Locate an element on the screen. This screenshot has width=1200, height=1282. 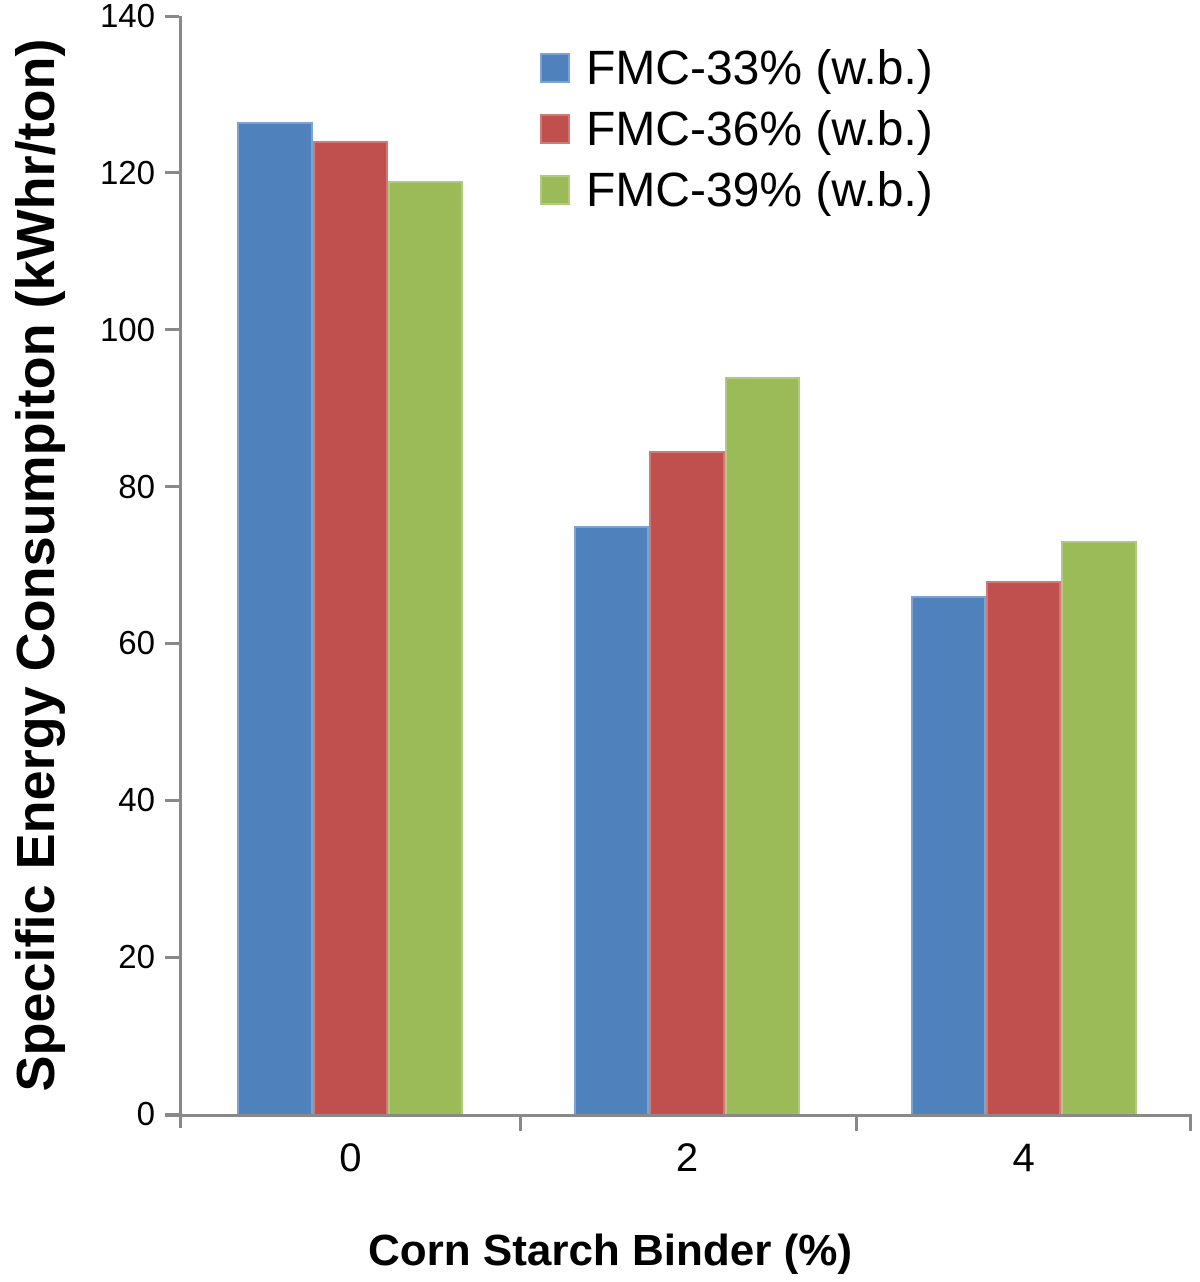
x-category-label: 0 is located at coordinates (350, 1158).